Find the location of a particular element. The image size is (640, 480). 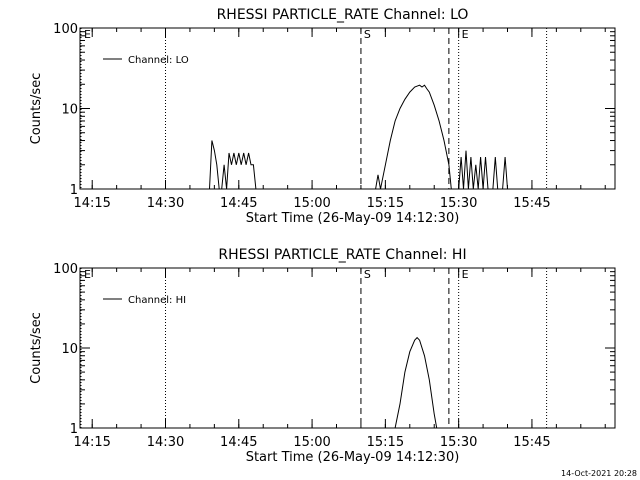

legend-label: Channel: HI is located at coordinates (157, 300).